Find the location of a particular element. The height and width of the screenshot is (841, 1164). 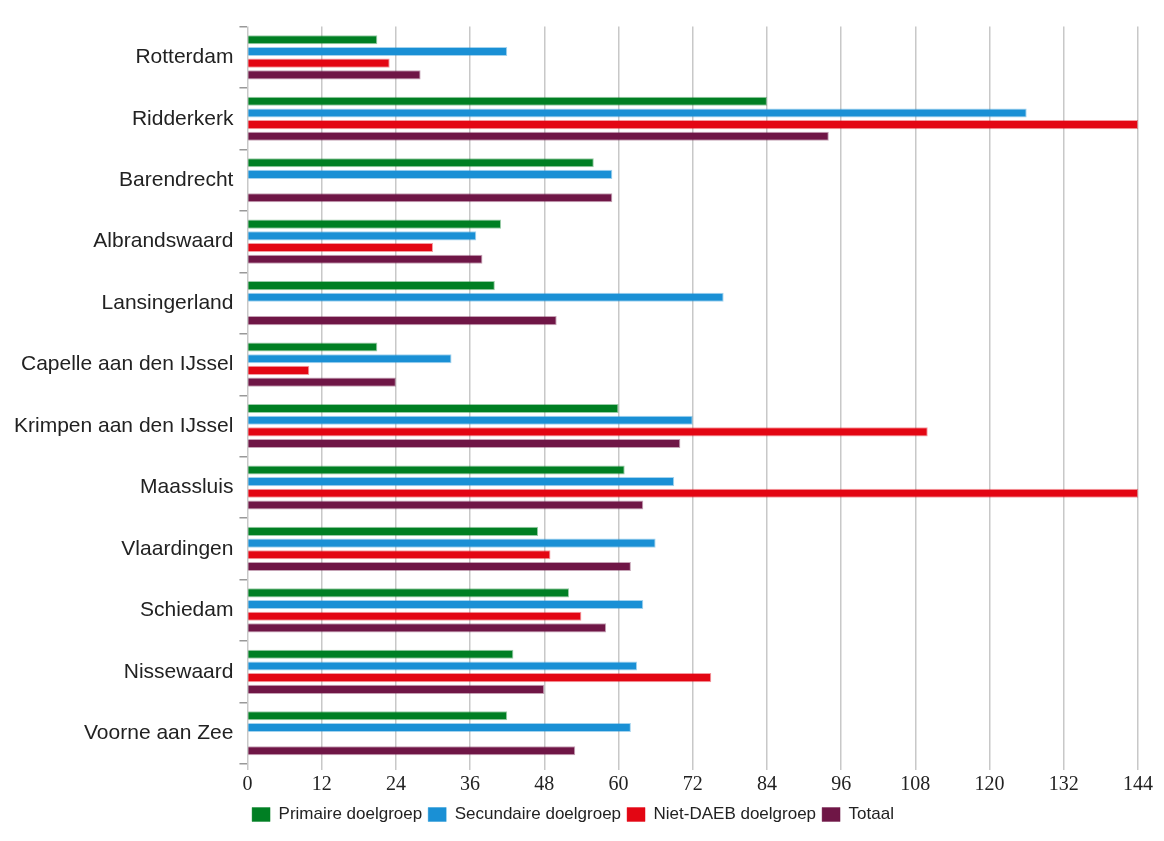

y-tick-label: Rotterdam is located at coordinates (184, 56).